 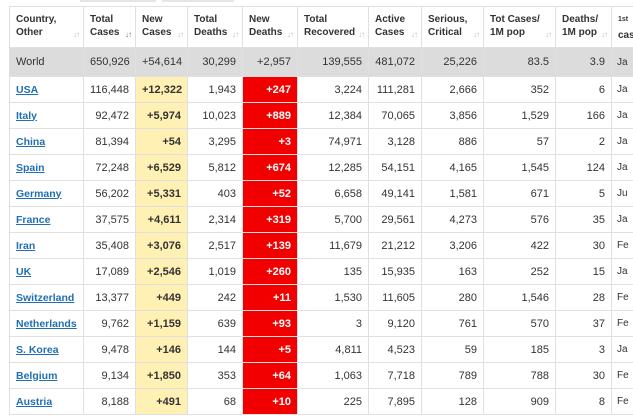 I want to click on country-link: Italy, so click(x=27, y=115).